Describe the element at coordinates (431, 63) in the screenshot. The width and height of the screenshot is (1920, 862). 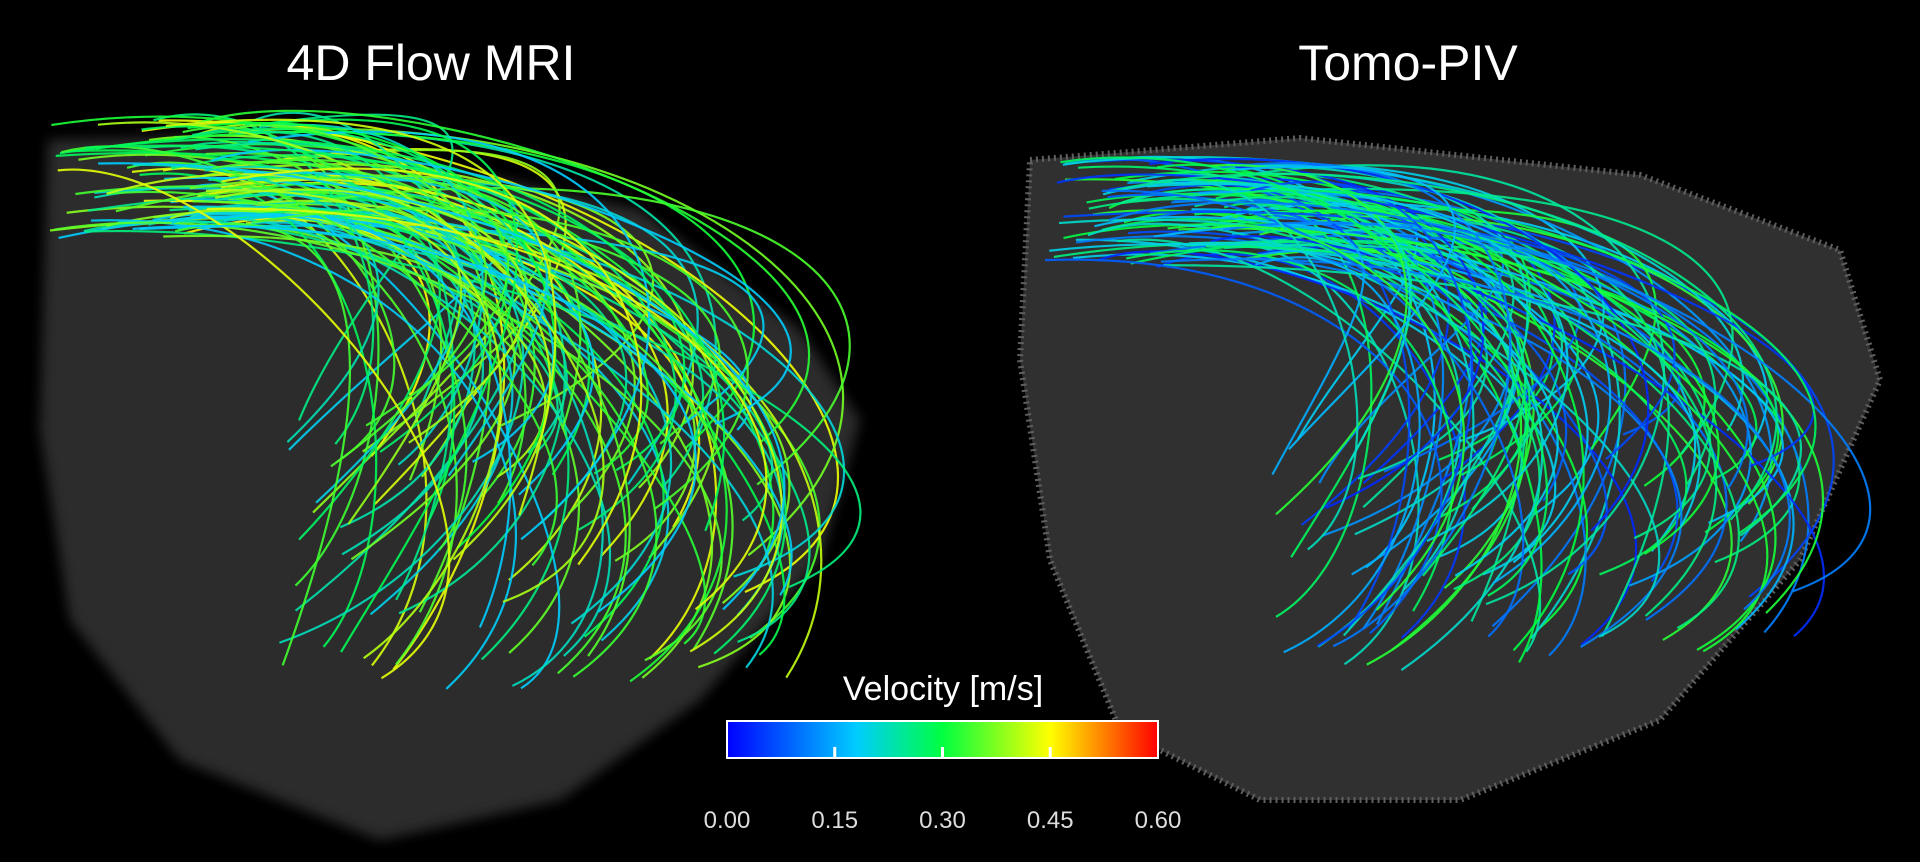
I see `panel-title: 4D Flow MRI` at that location.